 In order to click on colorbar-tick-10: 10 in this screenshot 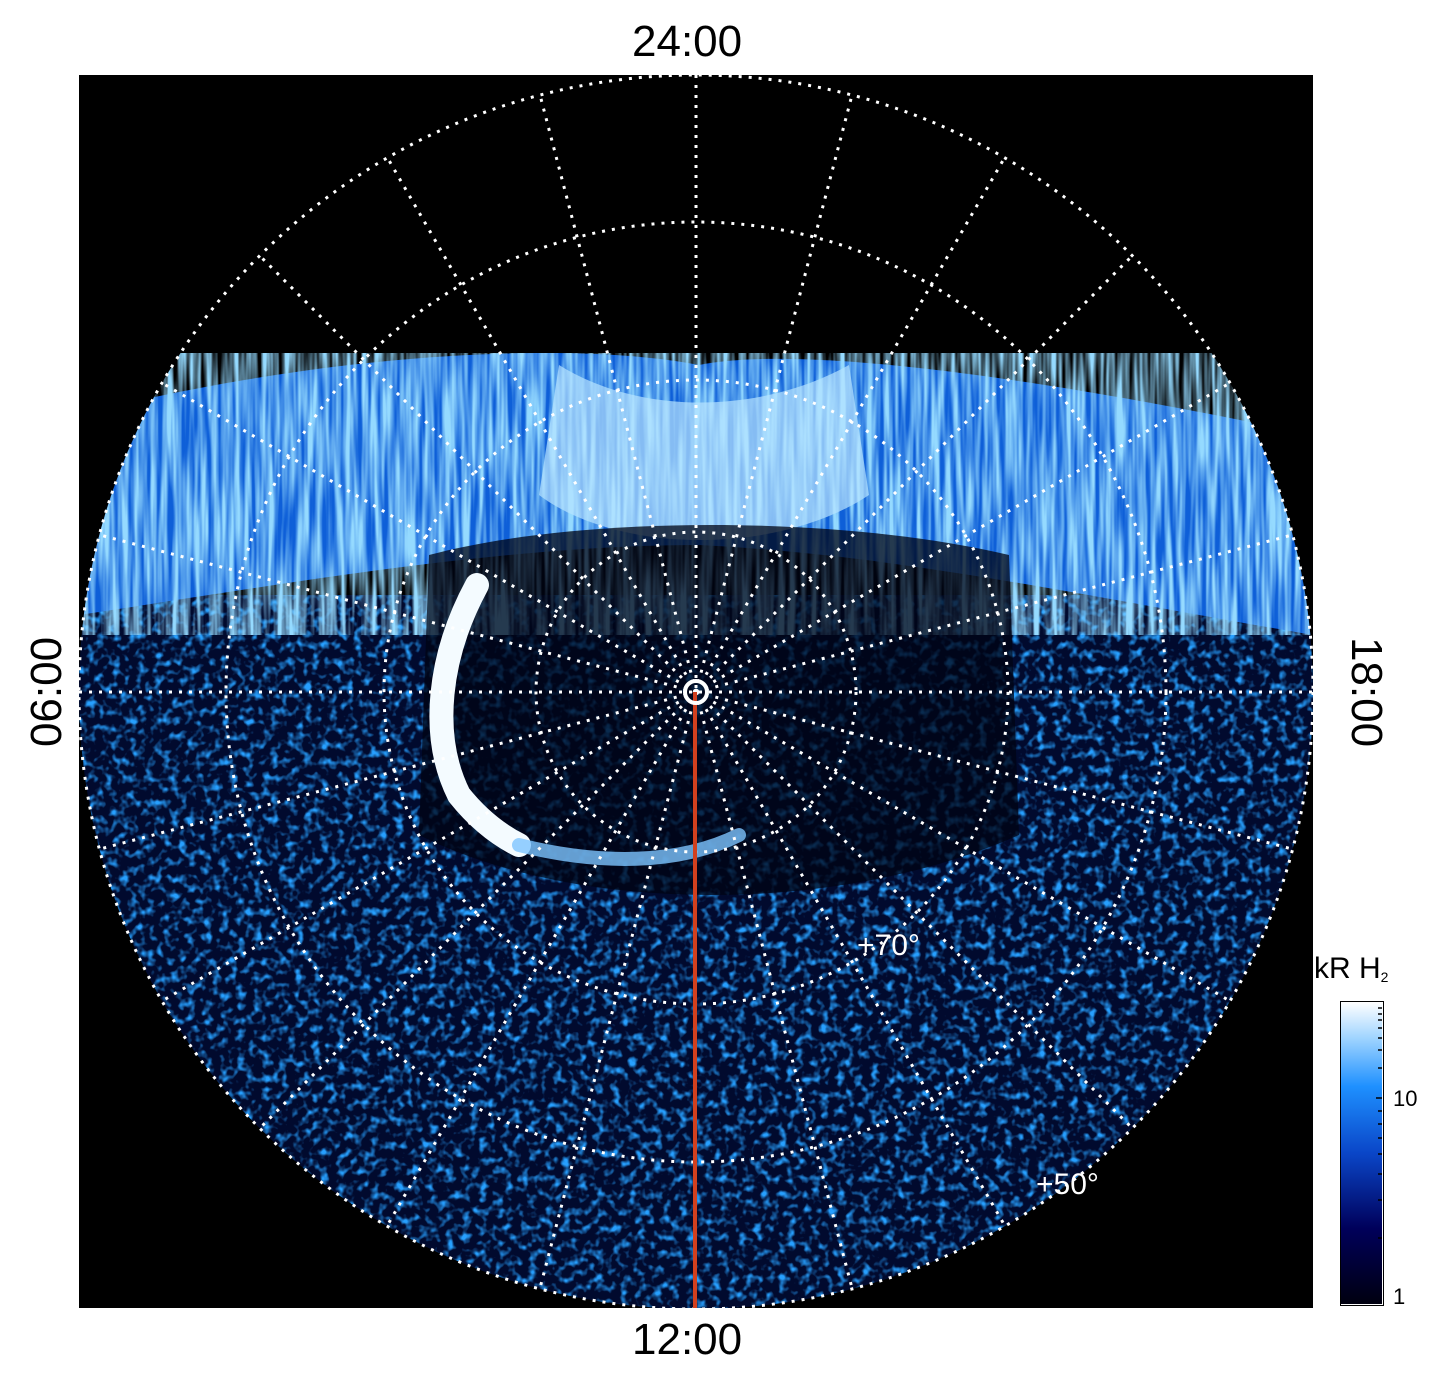, I will do `click(1405, 1098)`.